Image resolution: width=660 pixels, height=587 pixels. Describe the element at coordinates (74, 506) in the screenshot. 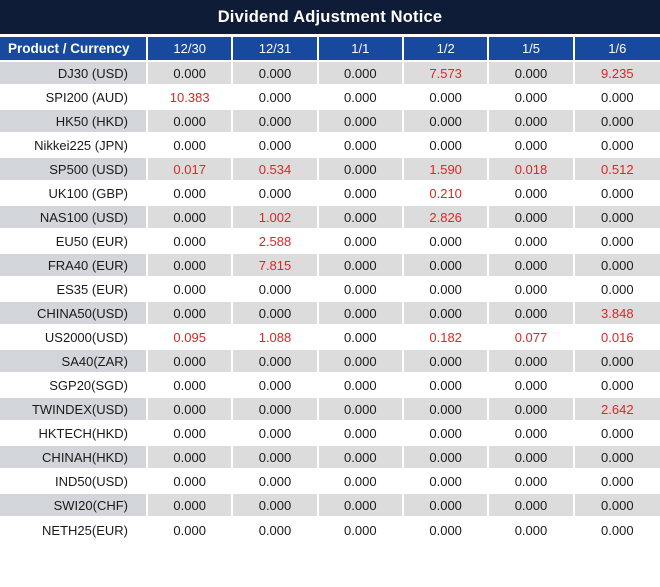

I see `product-cell: SWI20(CHF)` at that location.